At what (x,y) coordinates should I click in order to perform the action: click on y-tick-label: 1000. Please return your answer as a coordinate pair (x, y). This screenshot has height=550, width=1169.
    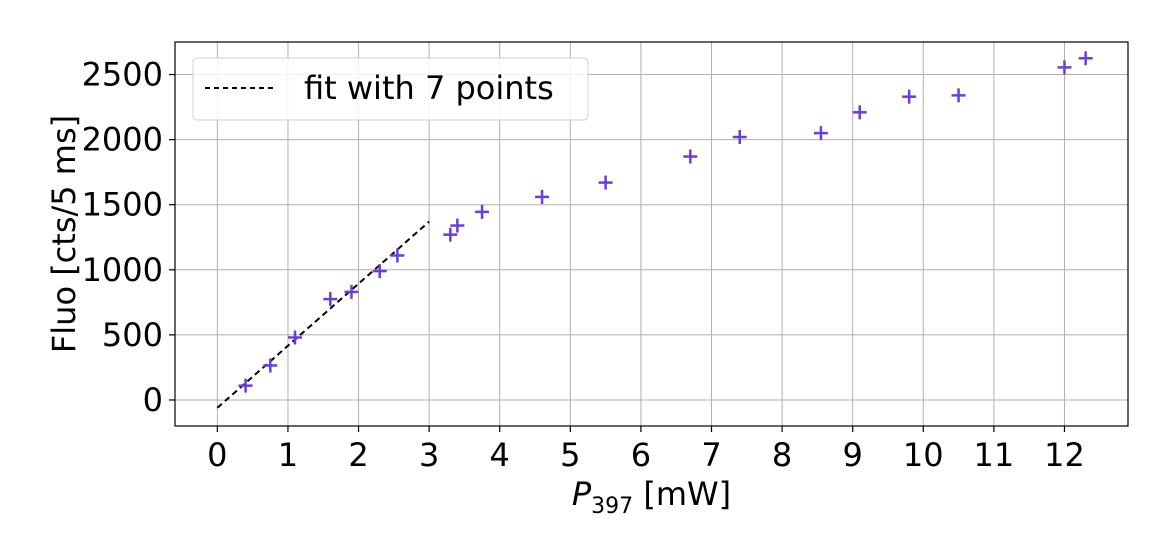
    Looking at the image, I should click on (122, 270).